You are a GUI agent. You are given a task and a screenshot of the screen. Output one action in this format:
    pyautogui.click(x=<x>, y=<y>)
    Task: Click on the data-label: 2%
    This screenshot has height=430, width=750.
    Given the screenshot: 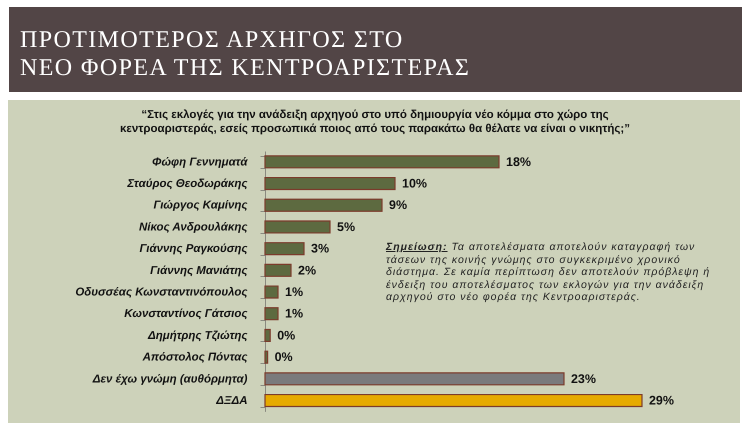 What is the action you would take?
    pyautogui.click(x=307, y=270)
    